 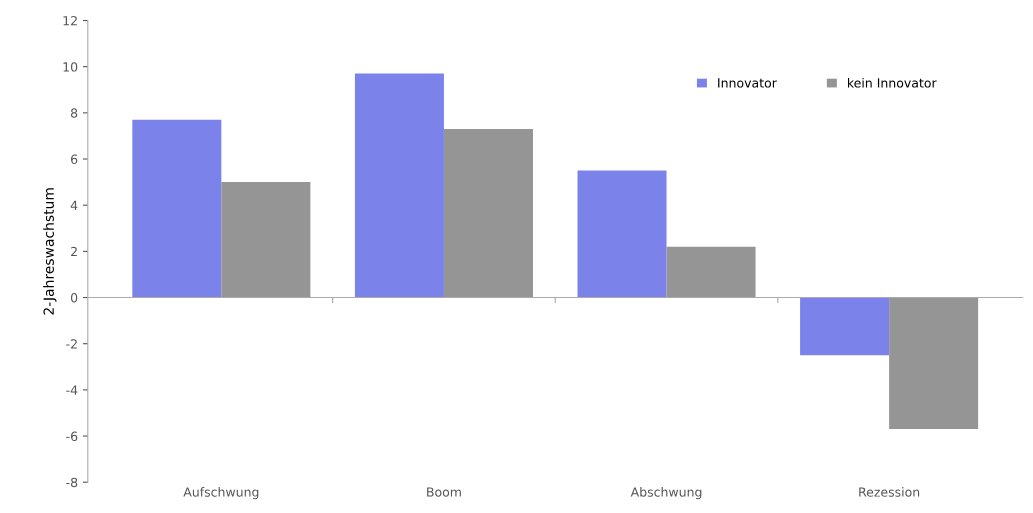 I want to click on y-tick-label: 12, so click(x=70, y=20).